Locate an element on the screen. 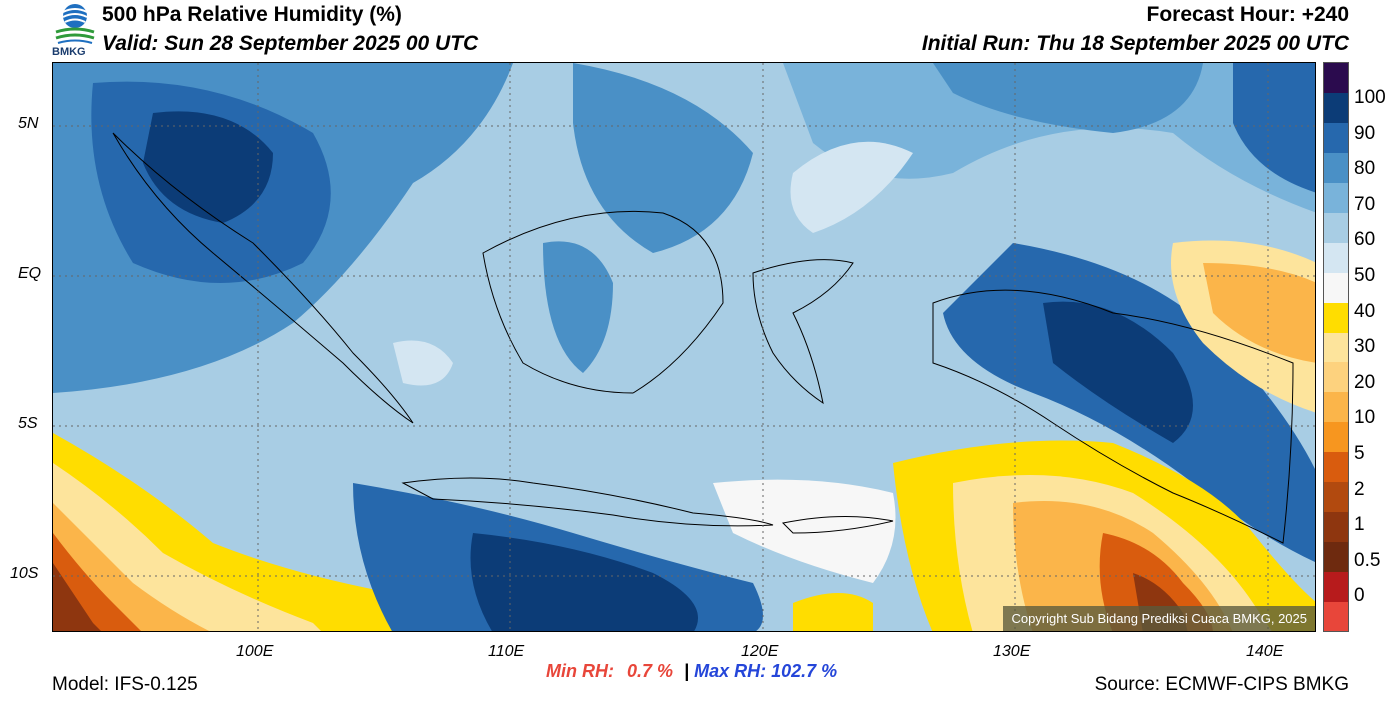 This screenshot has width=1400, height=709. valid-time: Valid: Sun 28 September 2025 00 UTC is located at coordinates (290, 43).